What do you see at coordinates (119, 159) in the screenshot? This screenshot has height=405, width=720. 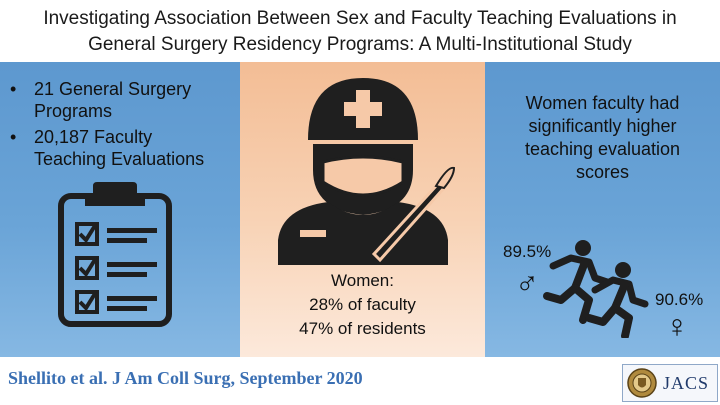 I see `bullet-text: Teaching Evaluations` at bounding box center [119, 159].